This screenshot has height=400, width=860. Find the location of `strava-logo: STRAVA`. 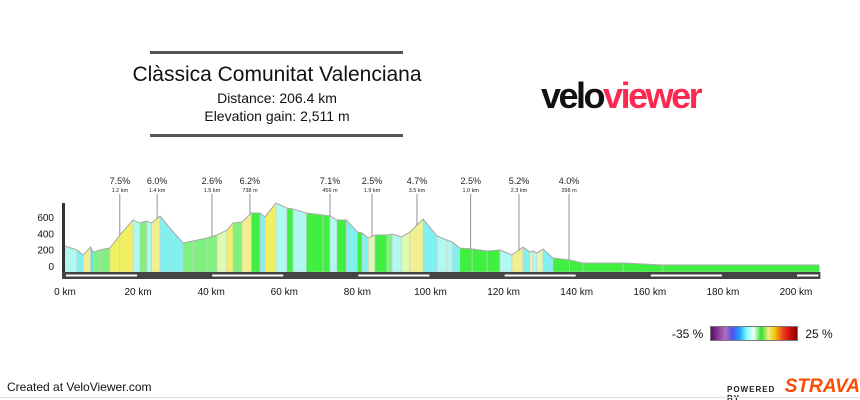

strava-logo: STRAVA is located at coordinates (822, 386).